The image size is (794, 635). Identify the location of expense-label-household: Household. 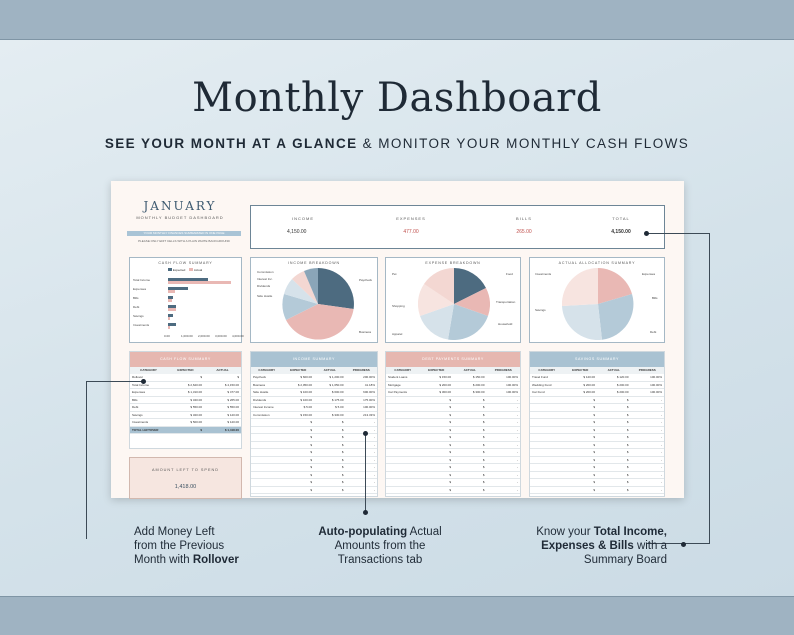
(505, 324).